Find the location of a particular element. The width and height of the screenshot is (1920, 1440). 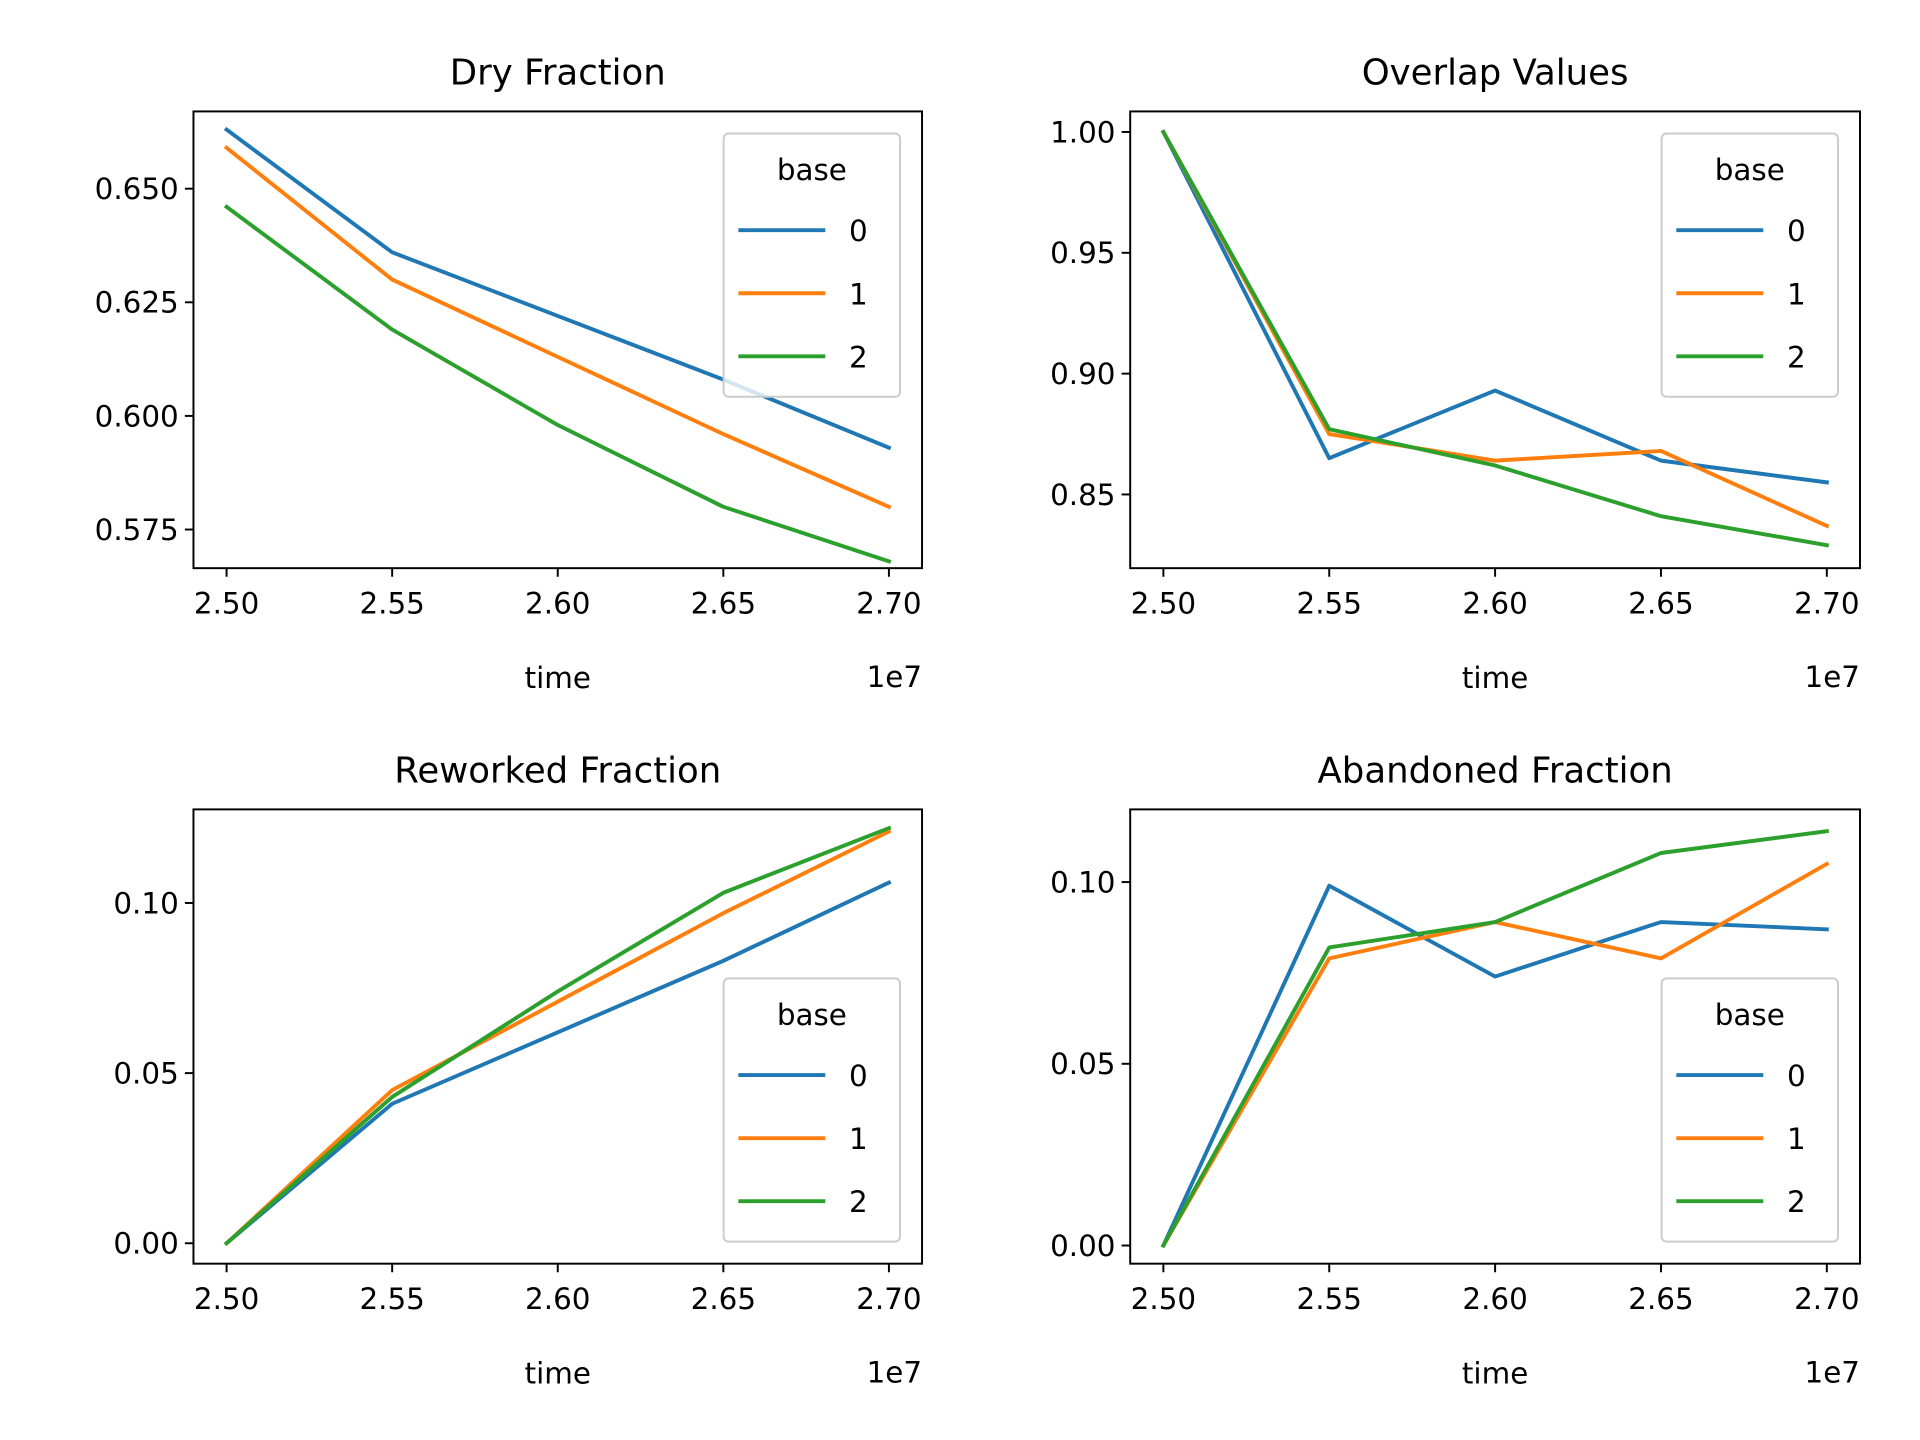

y-tick-label: 0.95 is located at coordinates (1082, 253).